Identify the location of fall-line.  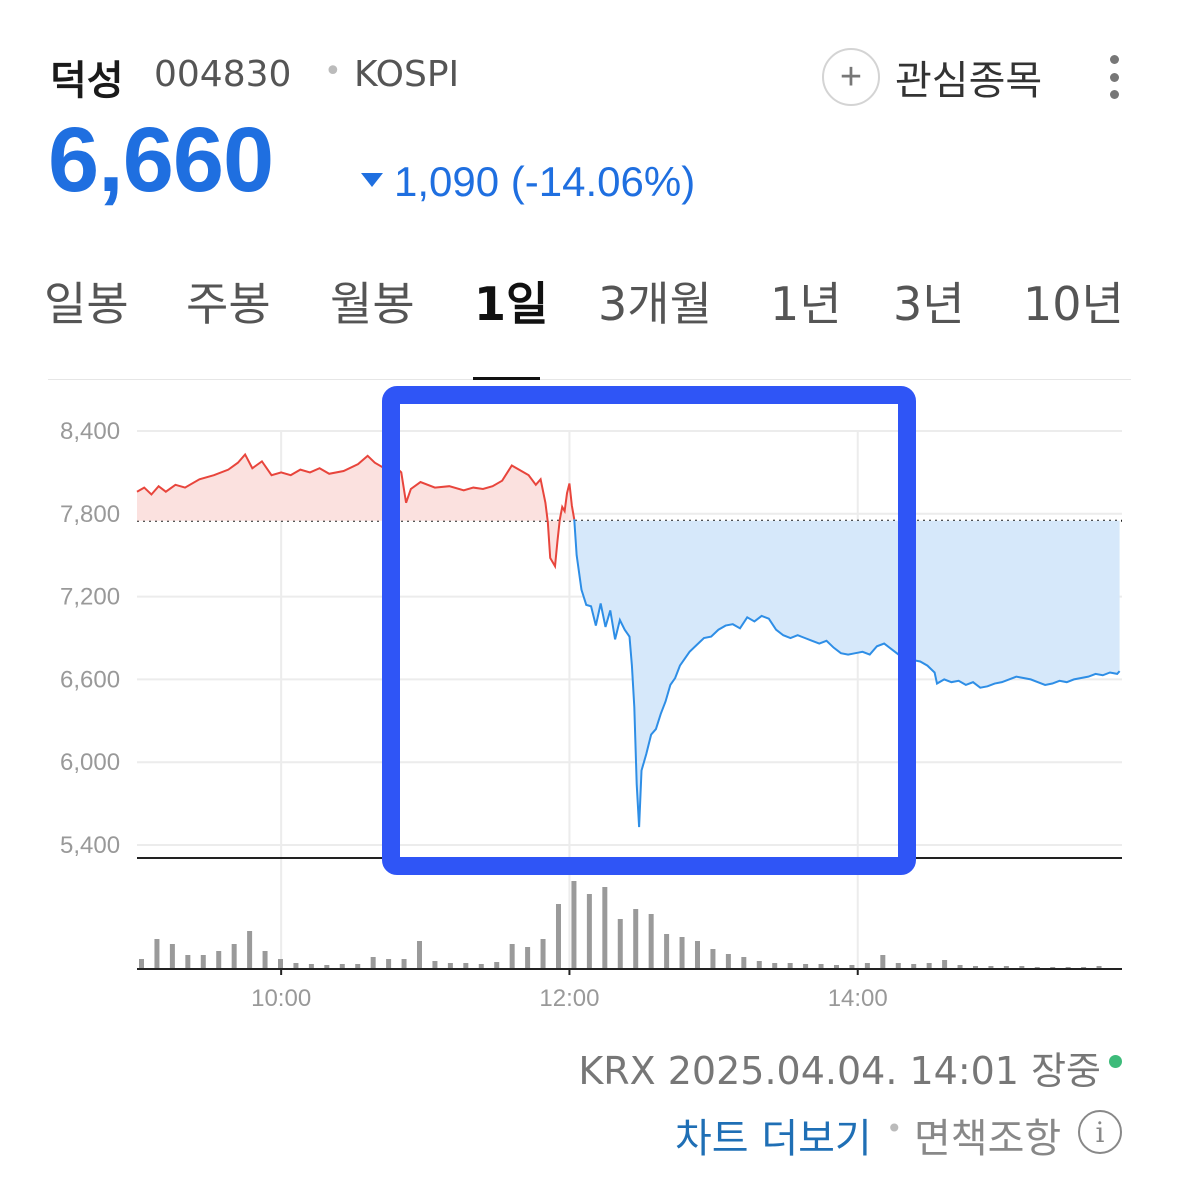
(847, 673).